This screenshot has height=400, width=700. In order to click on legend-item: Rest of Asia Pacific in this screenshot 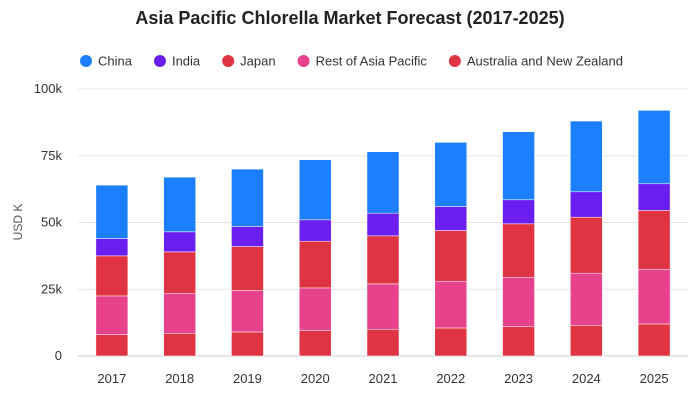, I will do `click(362, 61)`.